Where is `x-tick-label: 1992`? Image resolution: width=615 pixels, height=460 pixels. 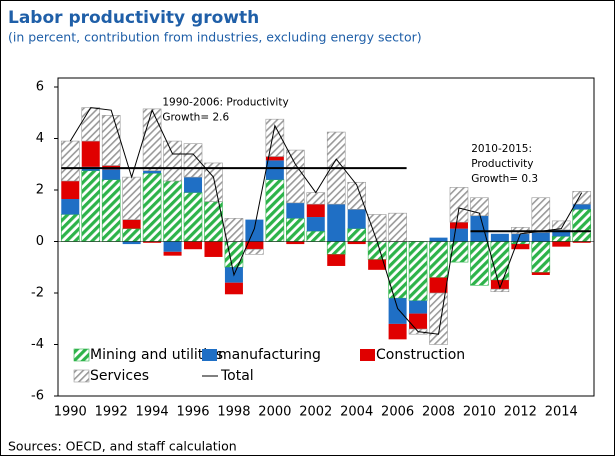 x-tick-label: 1992 is located at coordinates (111, 412).